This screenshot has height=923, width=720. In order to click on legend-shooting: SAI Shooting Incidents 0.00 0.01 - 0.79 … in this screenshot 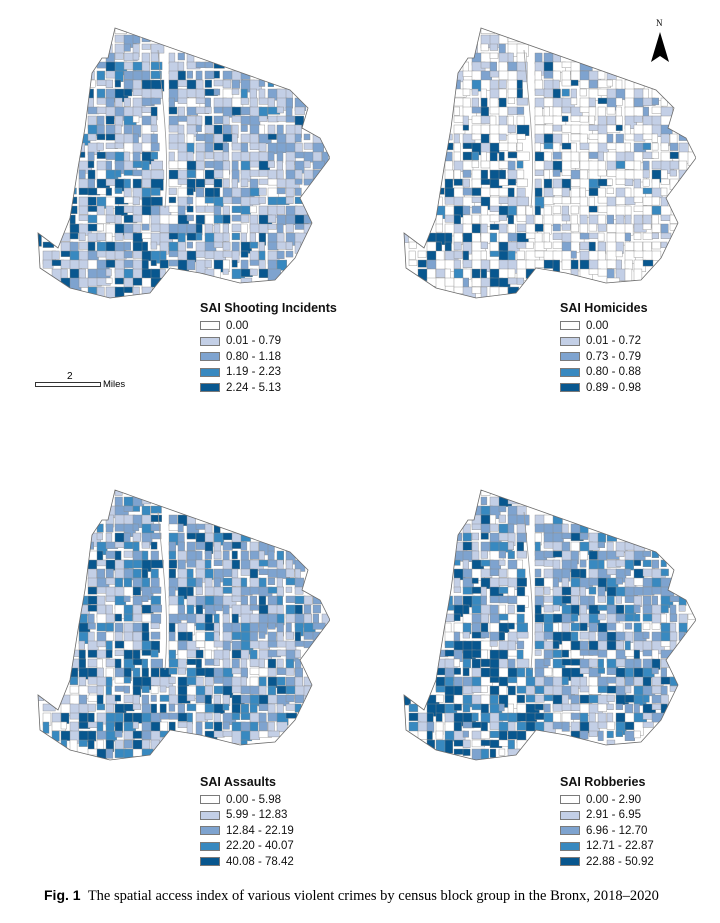, I will do `click(268, 348)`.